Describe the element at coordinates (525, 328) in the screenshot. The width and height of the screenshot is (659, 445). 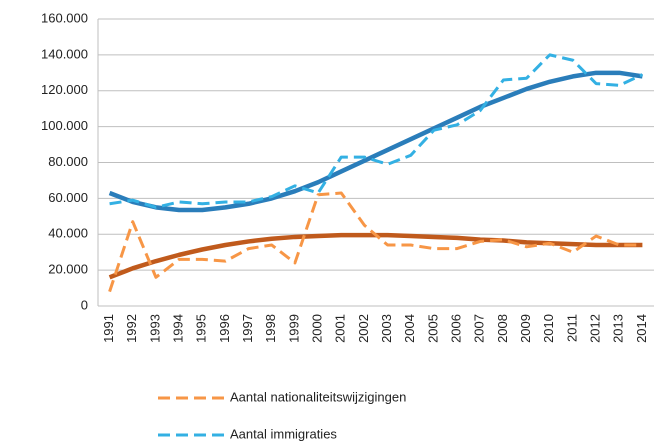
I see `x-tick-label: 2009` at that location.